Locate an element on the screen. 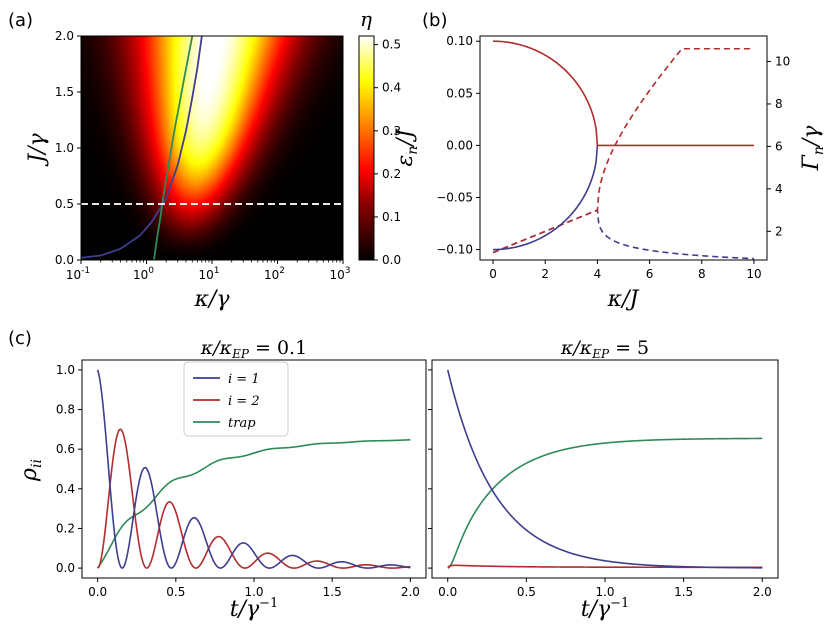 The height and width of the screenshot is (630, 830). energy-lines is located at coordinates (623, 150).